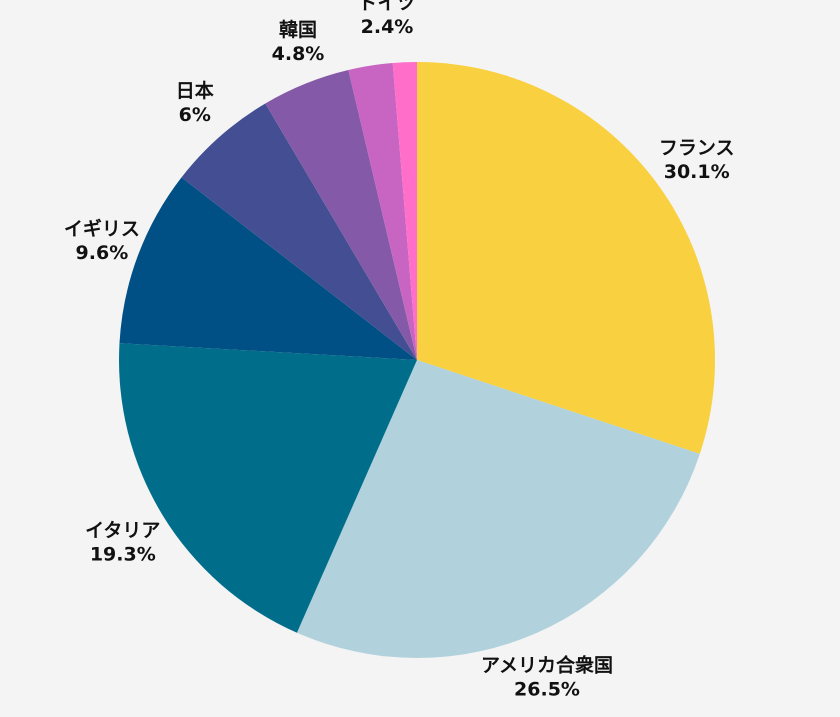  Describe the element at coordinates (298, 41) in the screenshot. I see `slice-label: 韓国 4.8%` at that location.